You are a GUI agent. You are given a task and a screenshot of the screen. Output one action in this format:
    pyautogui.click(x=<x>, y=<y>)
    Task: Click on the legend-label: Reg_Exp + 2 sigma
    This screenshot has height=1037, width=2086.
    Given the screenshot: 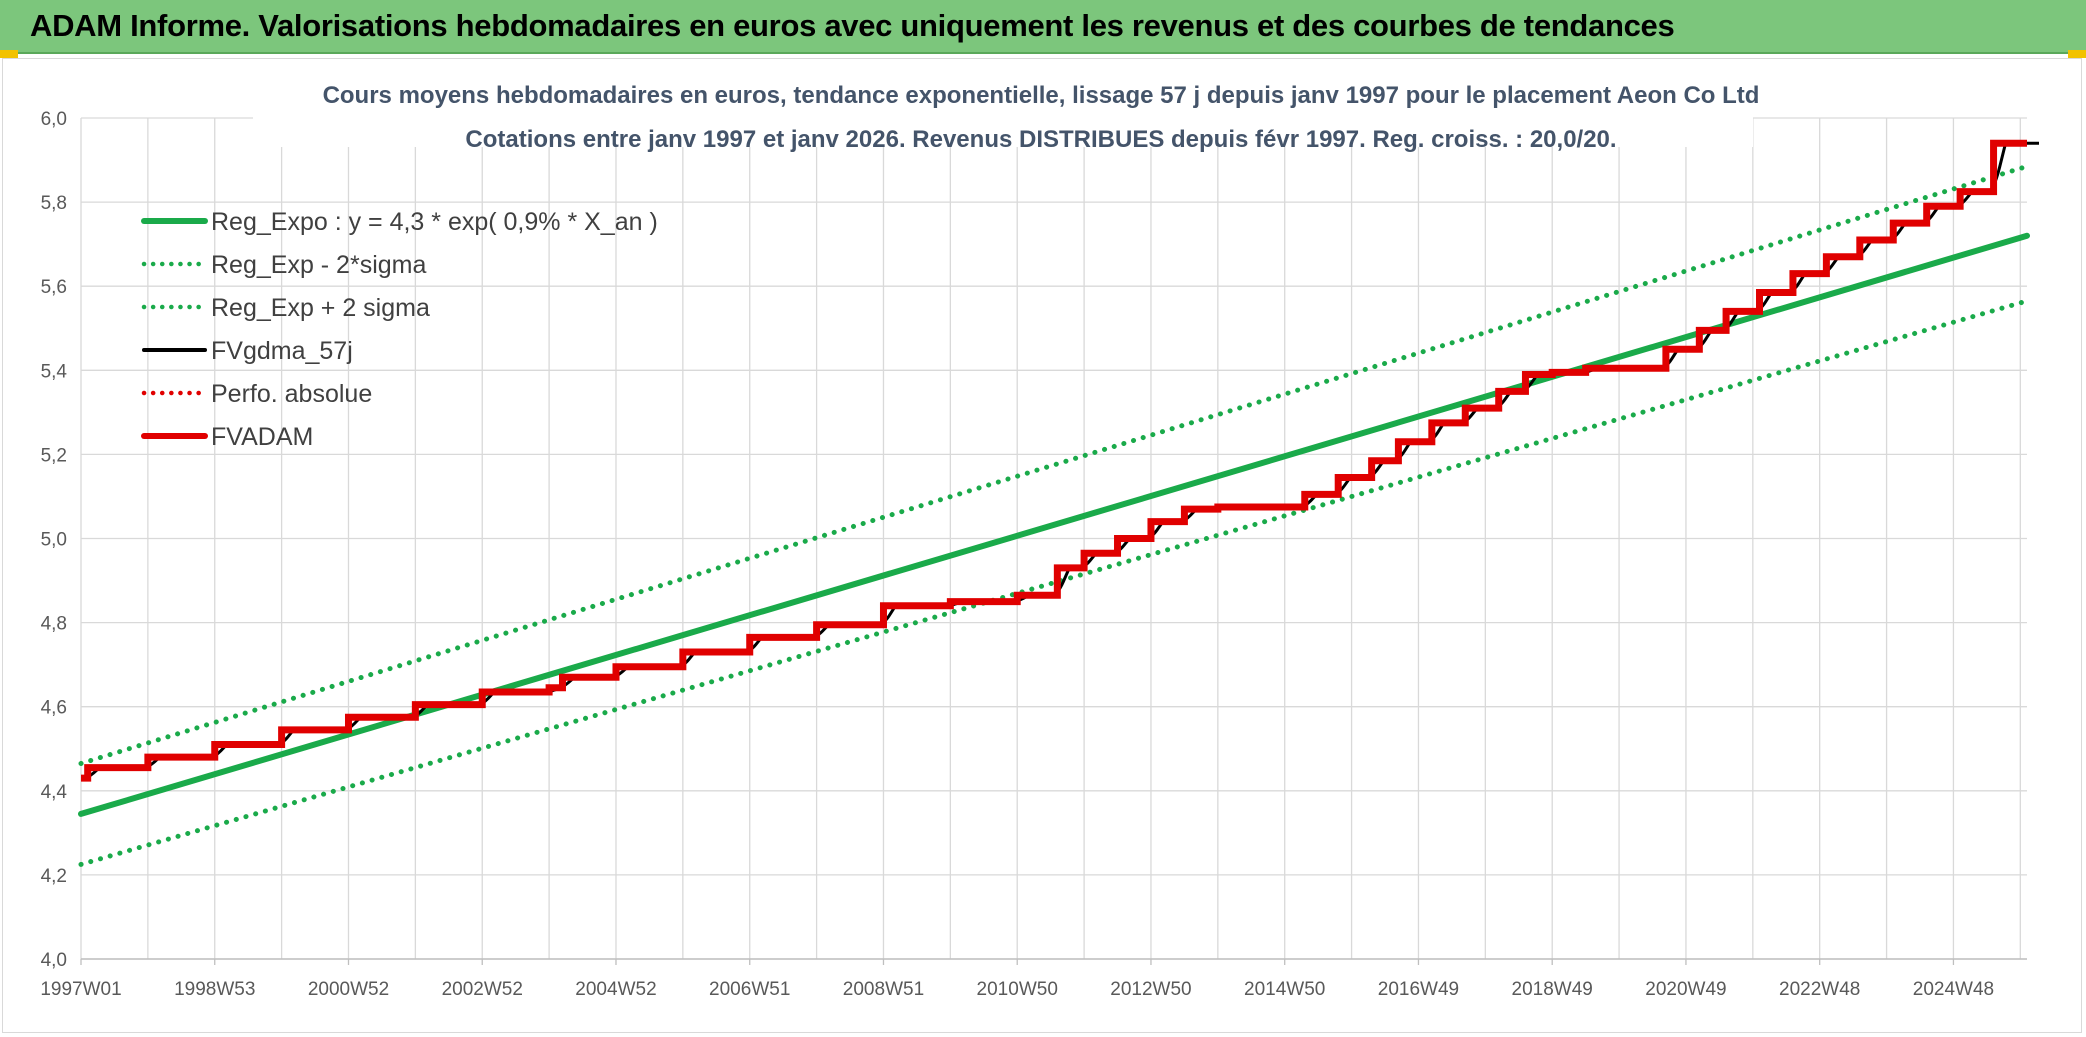 What is the action you would take?
    pyautogui.click(x=320, y=308)
    